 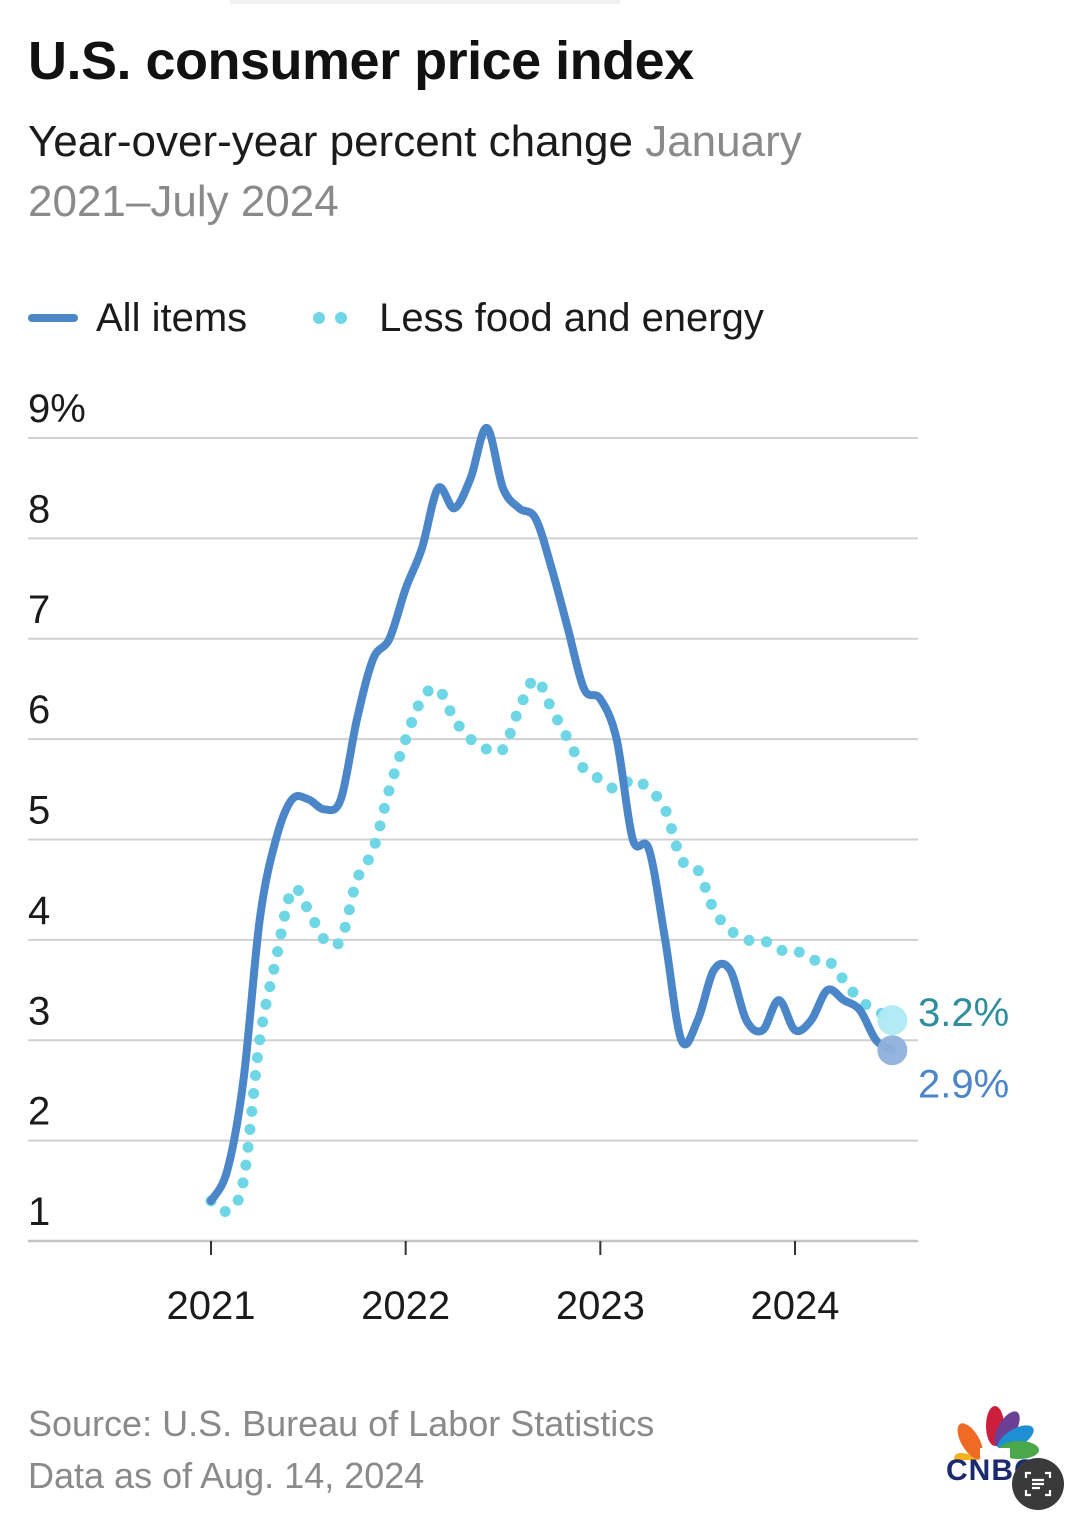 What do you see at coordinates (39, 1212) in the screenshot?
I see `y-tick-label: 1` at bounding box center [39, 1212].